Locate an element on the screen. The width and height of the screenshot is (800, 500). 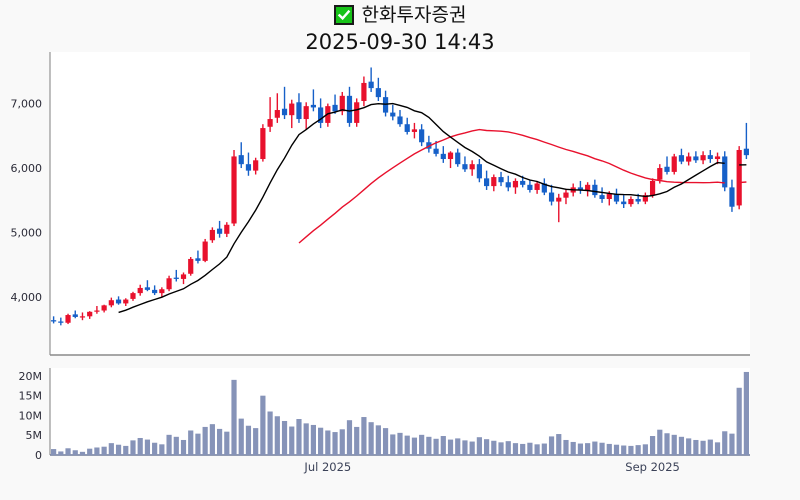
volume-y-tick-label: 10M is located at coordinates (31, 415).